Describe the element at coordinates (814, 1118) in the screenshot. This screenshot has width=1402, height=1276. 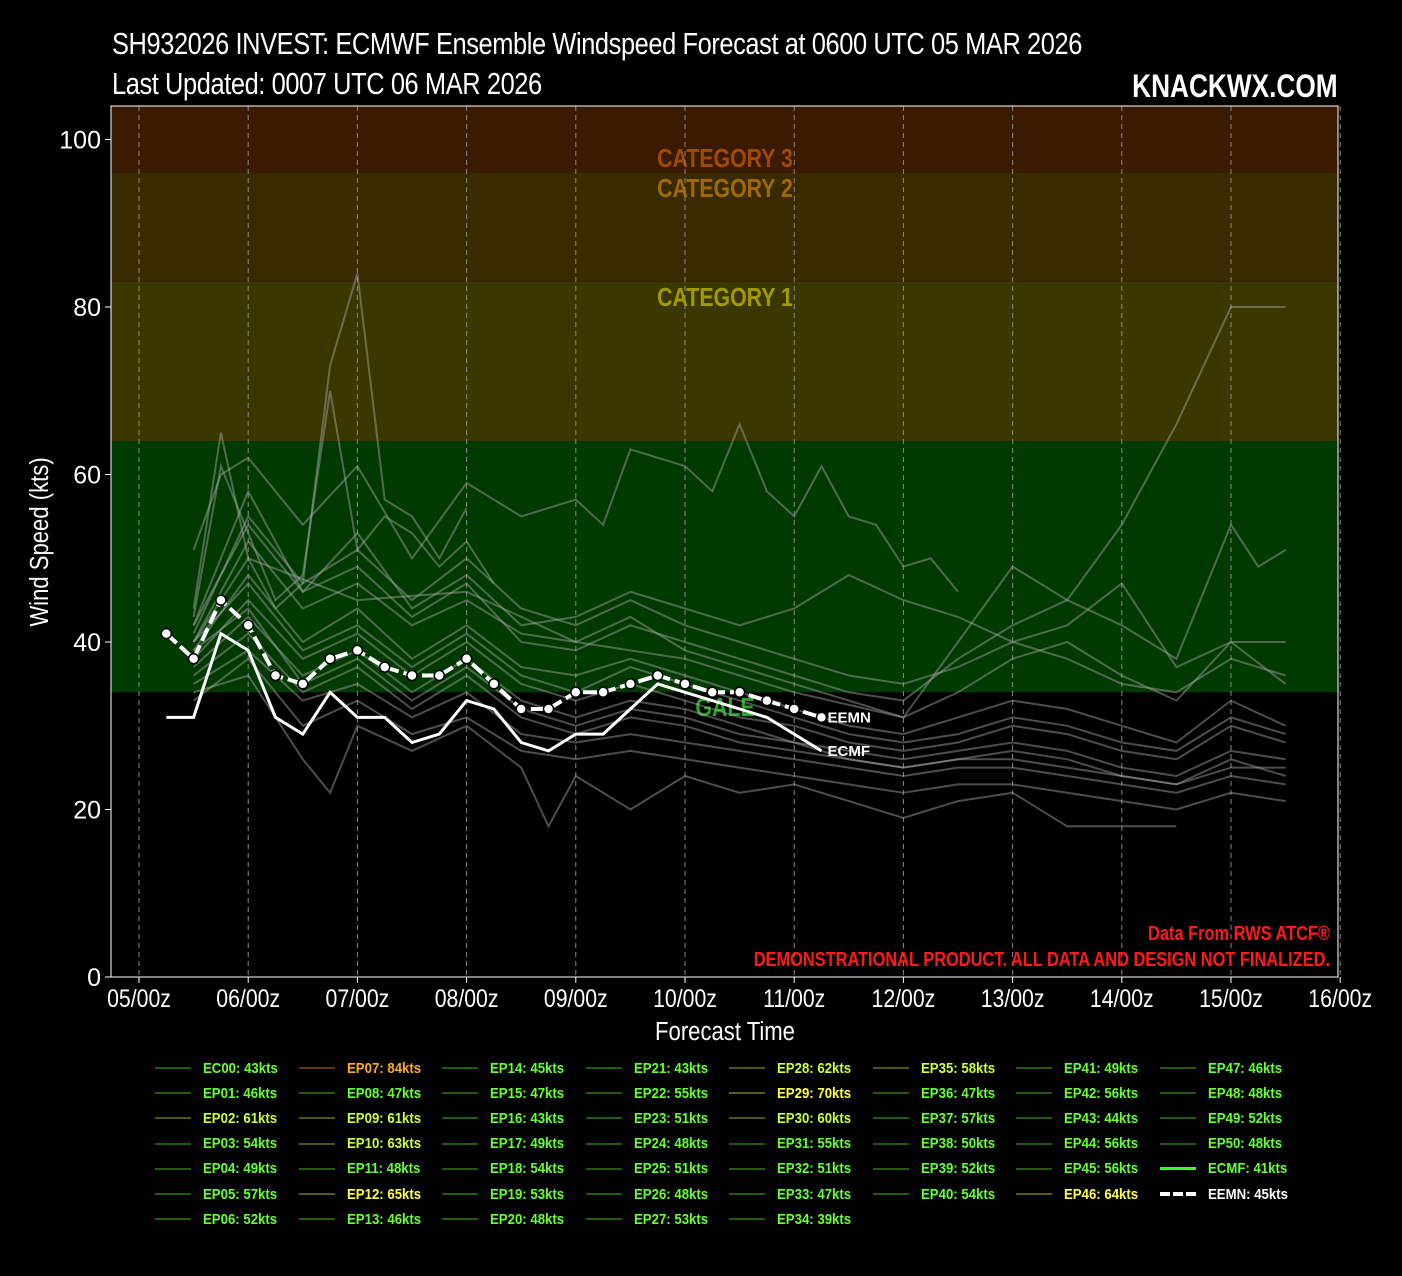
I see `legend-label: EP30: 60kts` at that location.